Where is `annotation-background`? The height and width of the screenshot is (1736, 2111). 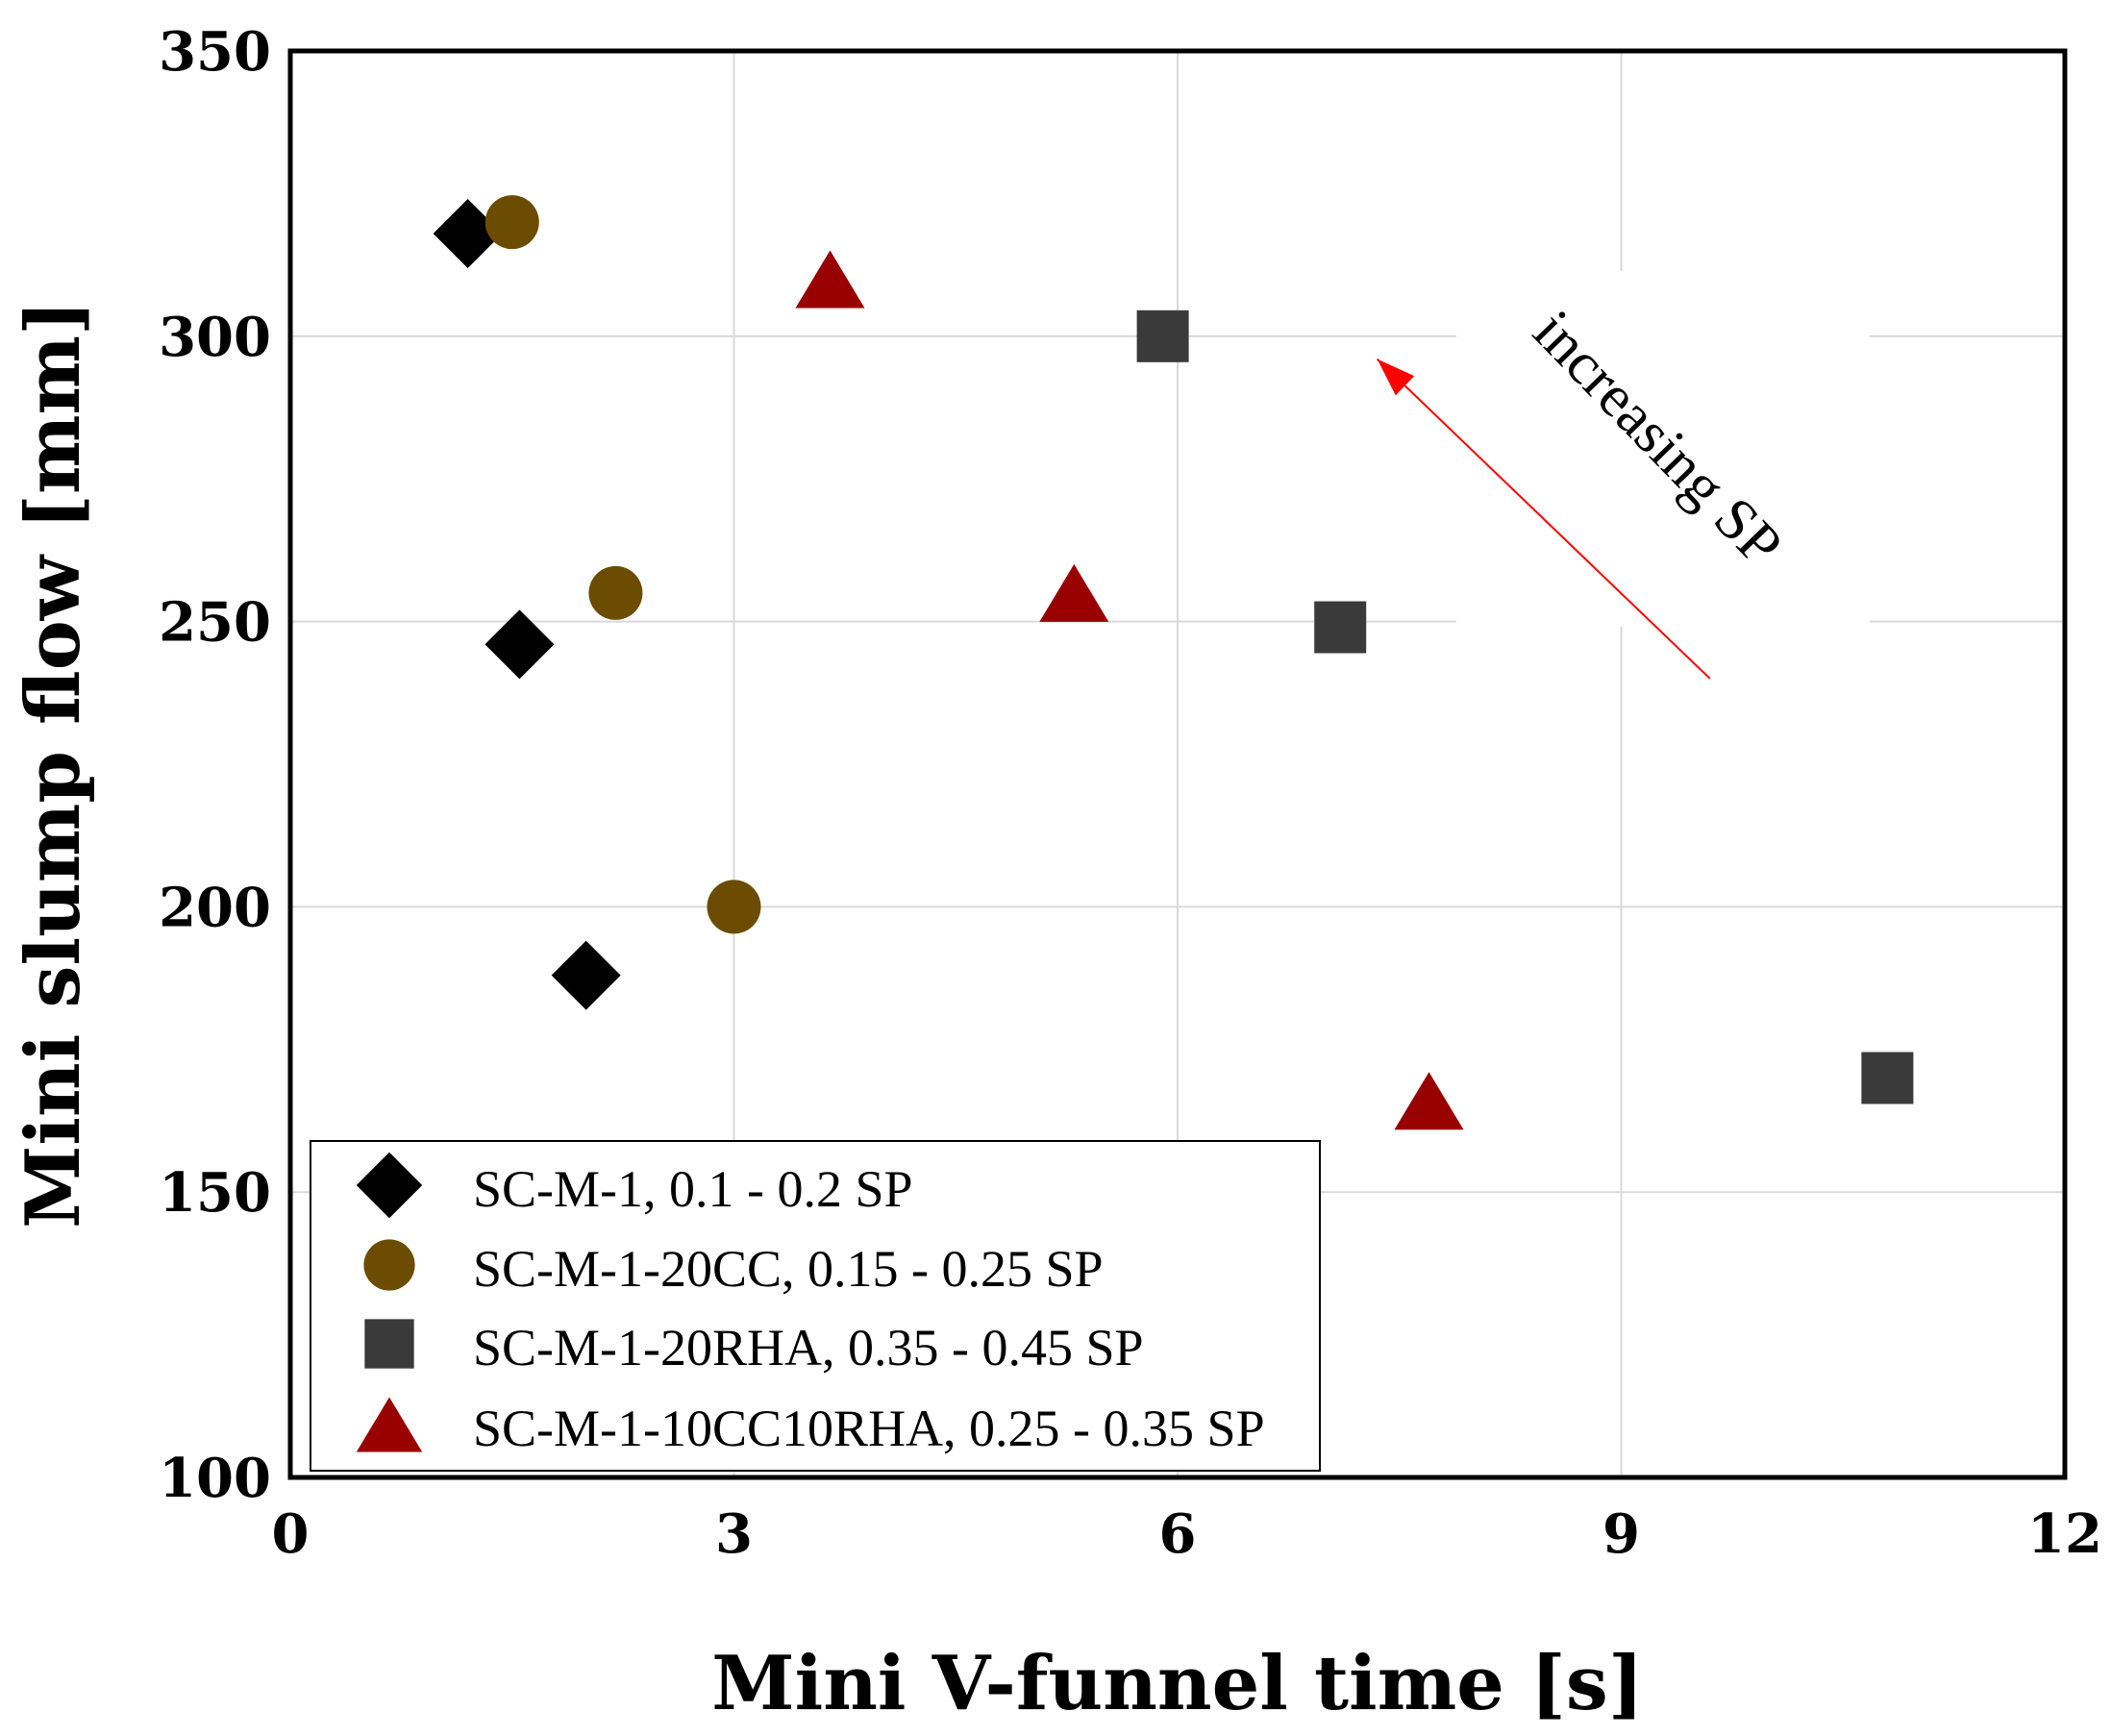 annotation-background is located at coordinates (1663, 449).